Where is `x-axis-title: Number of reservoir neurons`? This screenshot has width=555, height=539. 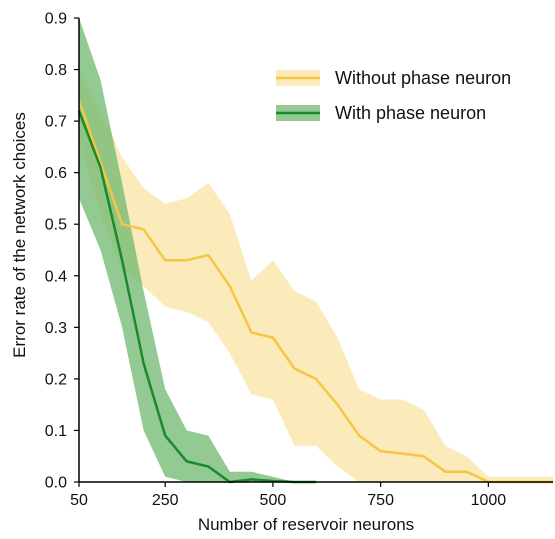 x-axis-title: Number of reservoir neurons is located at coordinates (306, 524).